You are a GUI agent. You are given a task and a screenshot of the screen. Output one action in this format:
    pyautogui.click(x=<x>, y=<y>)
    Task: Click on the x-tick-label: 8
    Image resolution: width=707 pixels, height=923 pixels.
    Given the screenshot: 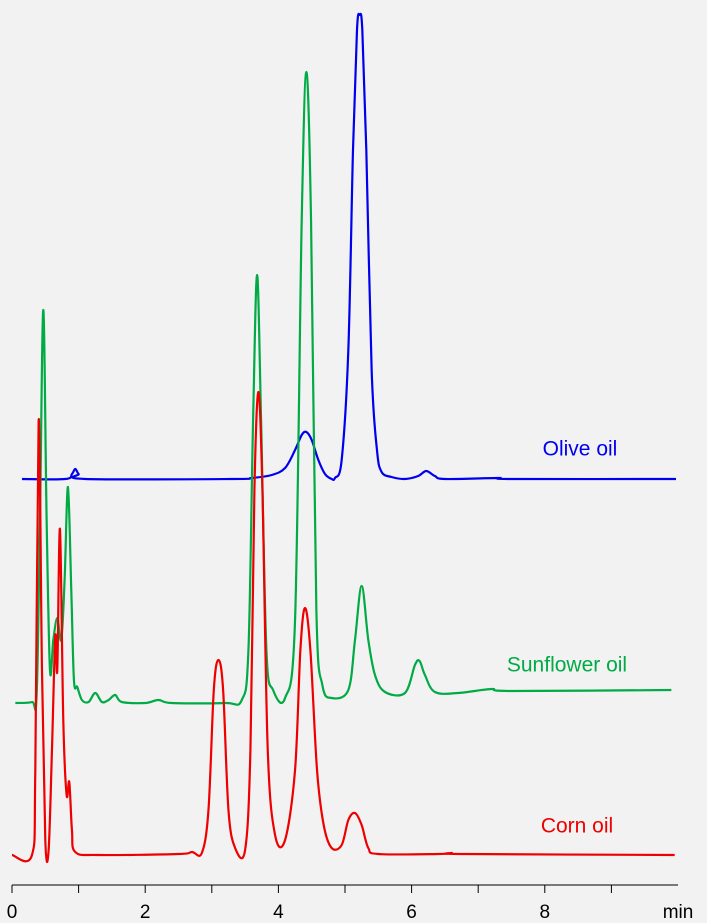 What is the action you would take?
    pyautogui.click(x=545, y=912)
    